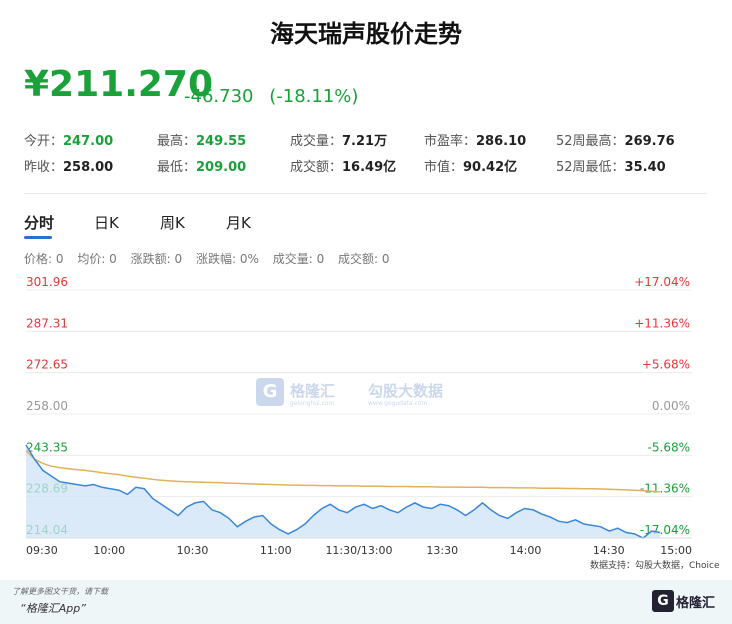 The height and width of the screenshot is (624, 732). Describe the element at coordinates (39, 223) in the screenshot. I see `tab-intraday: 分时` at that location.